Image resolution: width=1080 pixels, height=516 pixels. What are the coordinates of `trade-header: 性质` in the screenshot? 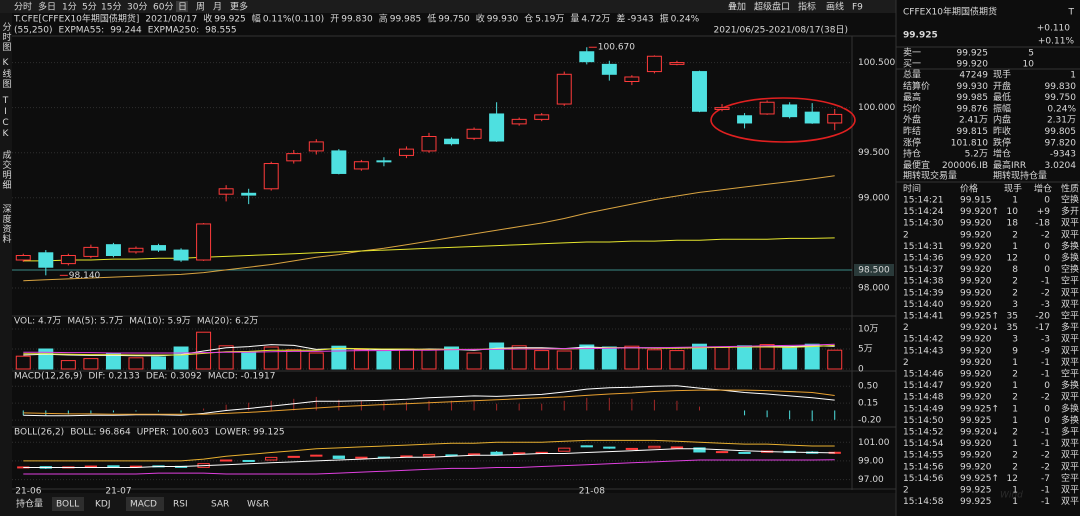 It's located at (1070, 189).